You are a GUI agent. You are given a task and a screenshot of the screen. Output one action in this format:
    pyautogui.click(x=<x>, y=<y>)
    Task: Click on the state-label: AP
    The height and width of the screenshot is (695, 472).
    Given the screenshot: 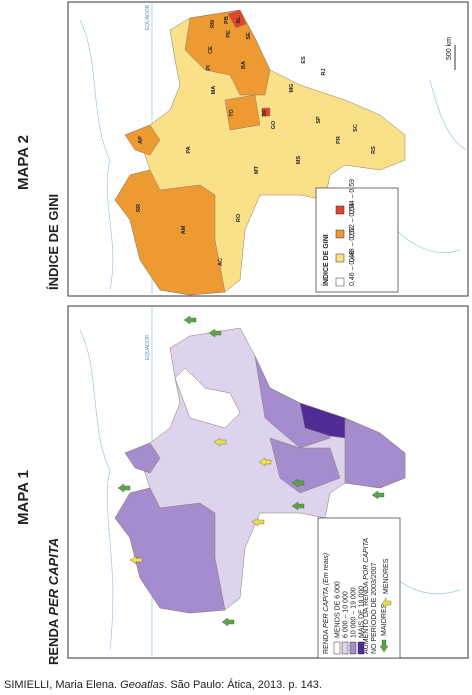 What is the action you would take?
    pyautogui.click(x=141, y=140)
    